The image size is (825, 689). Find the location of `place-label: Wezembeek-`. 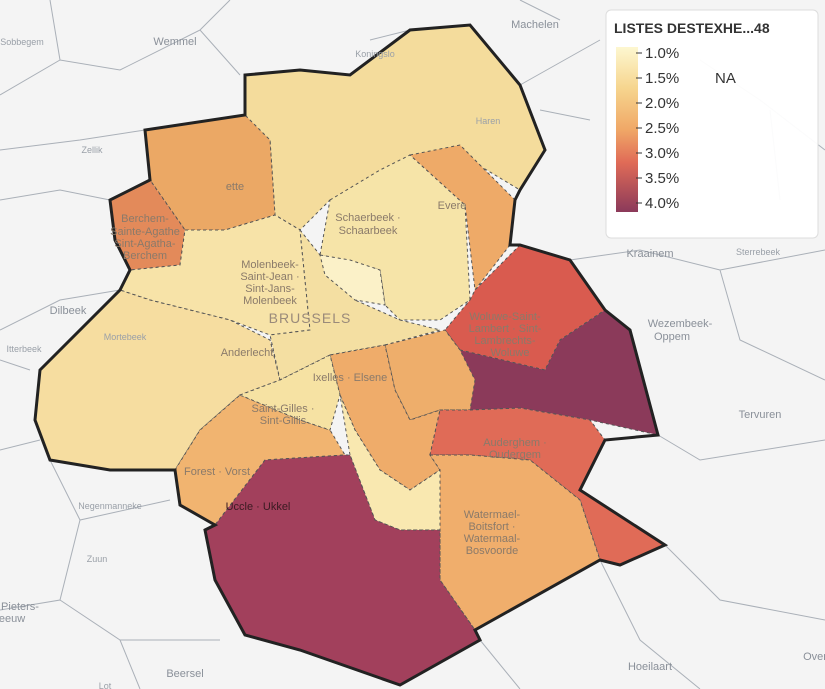

place-label: Wezembeek- is located at coordinates (680, 324).